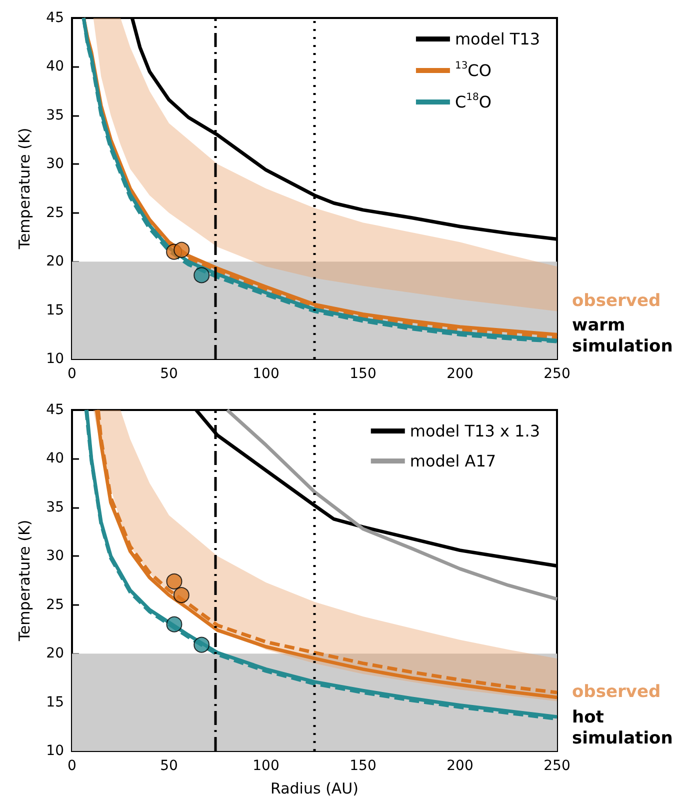  What do you see at coordinates (622, 728) in the screenshot?
I see `text: hot simulation` at bounding box center [622, 728].